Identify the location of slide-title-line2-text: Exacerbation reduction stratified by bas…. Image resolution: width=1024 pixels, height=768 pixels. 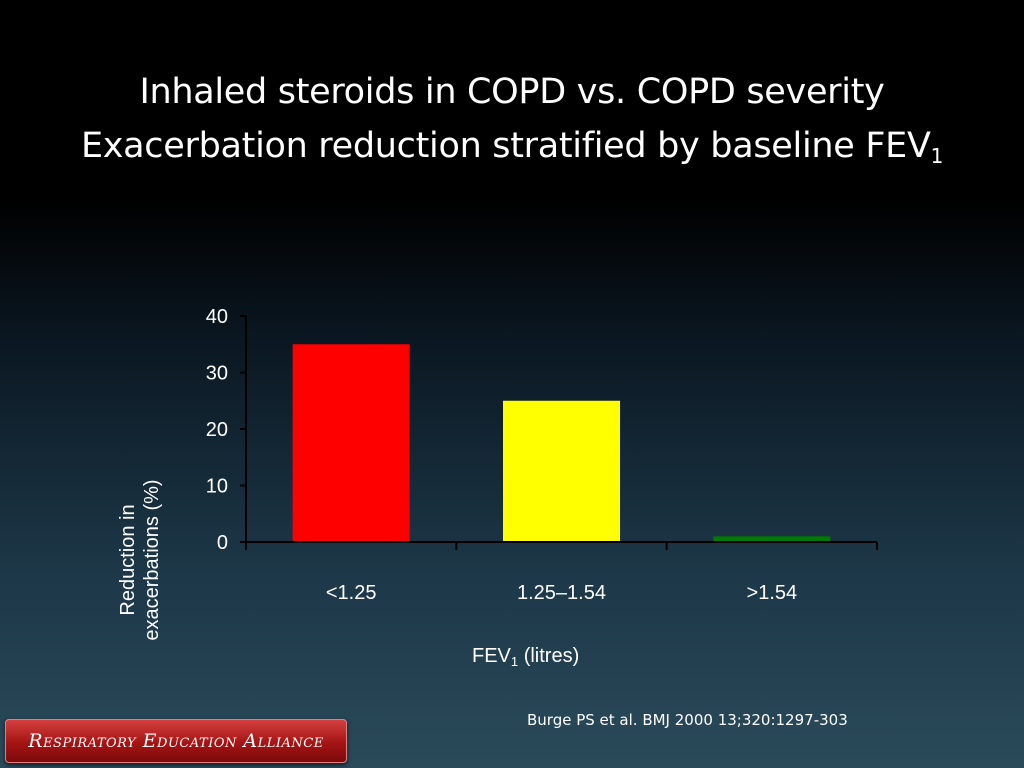
(505, 146).